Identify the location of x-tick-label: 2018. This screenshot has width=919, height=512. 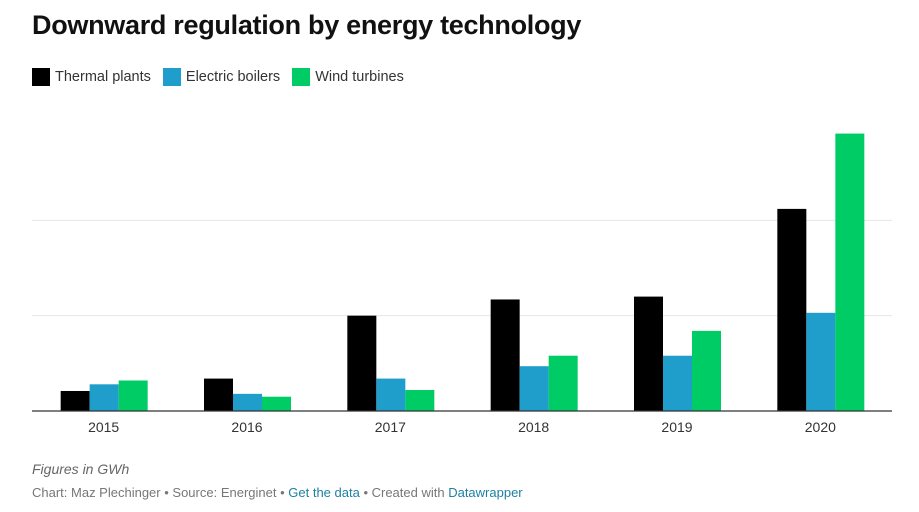
(533, 427).